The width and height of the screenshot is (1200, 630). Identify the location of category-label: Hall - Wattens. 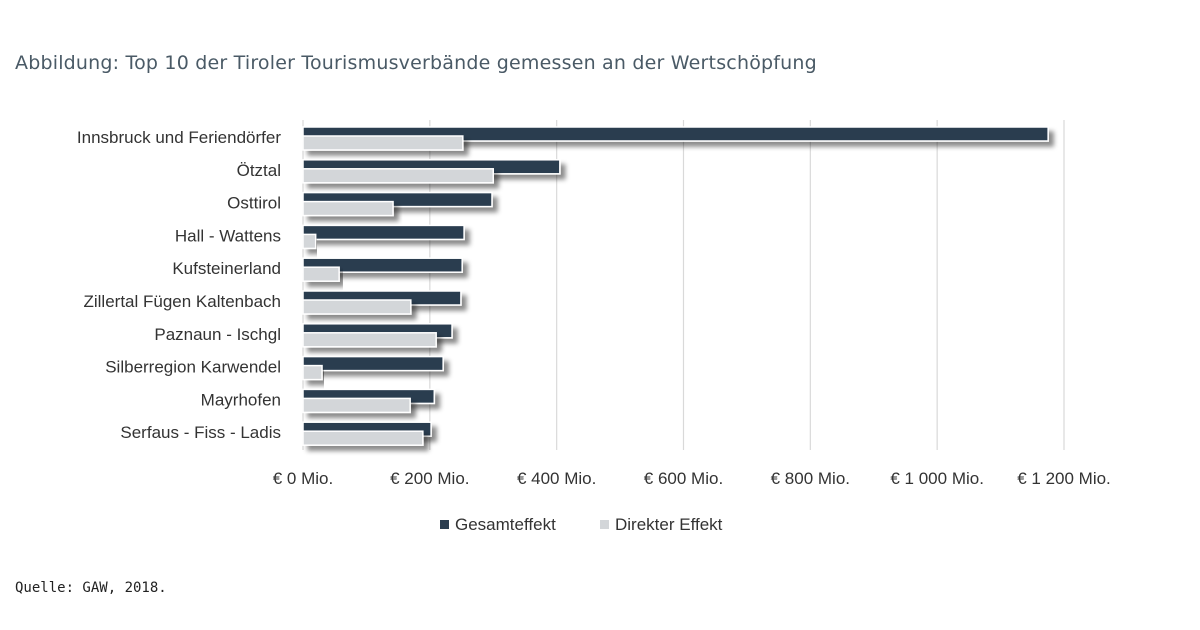
(228, 235).